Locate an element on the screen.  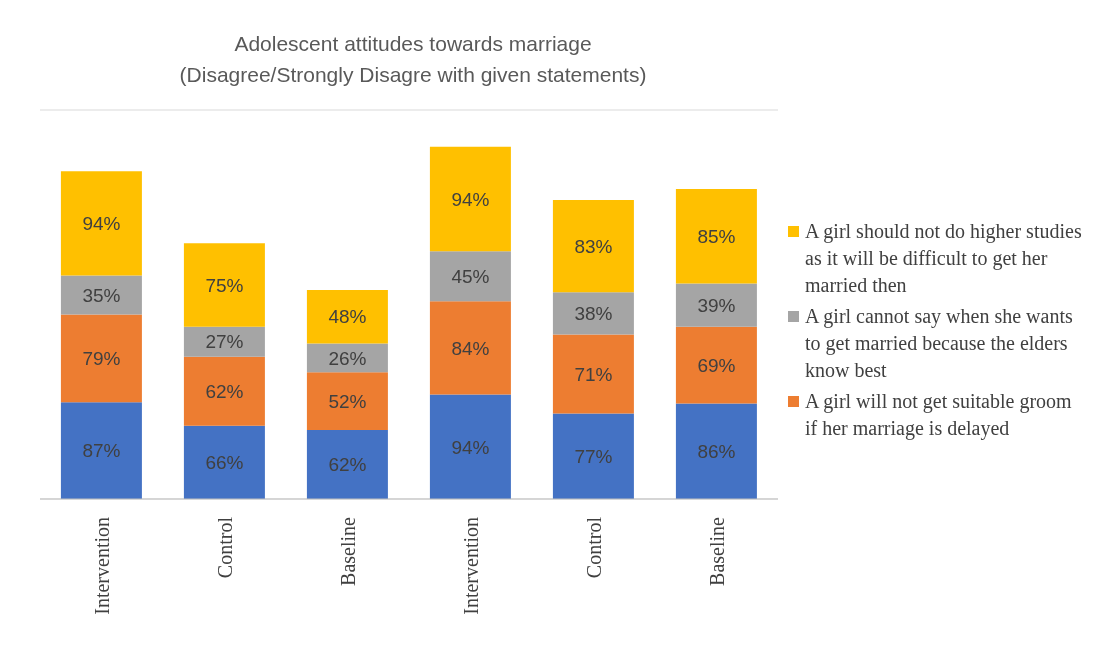
data-label: 66% is located at coordinates (224, 463).